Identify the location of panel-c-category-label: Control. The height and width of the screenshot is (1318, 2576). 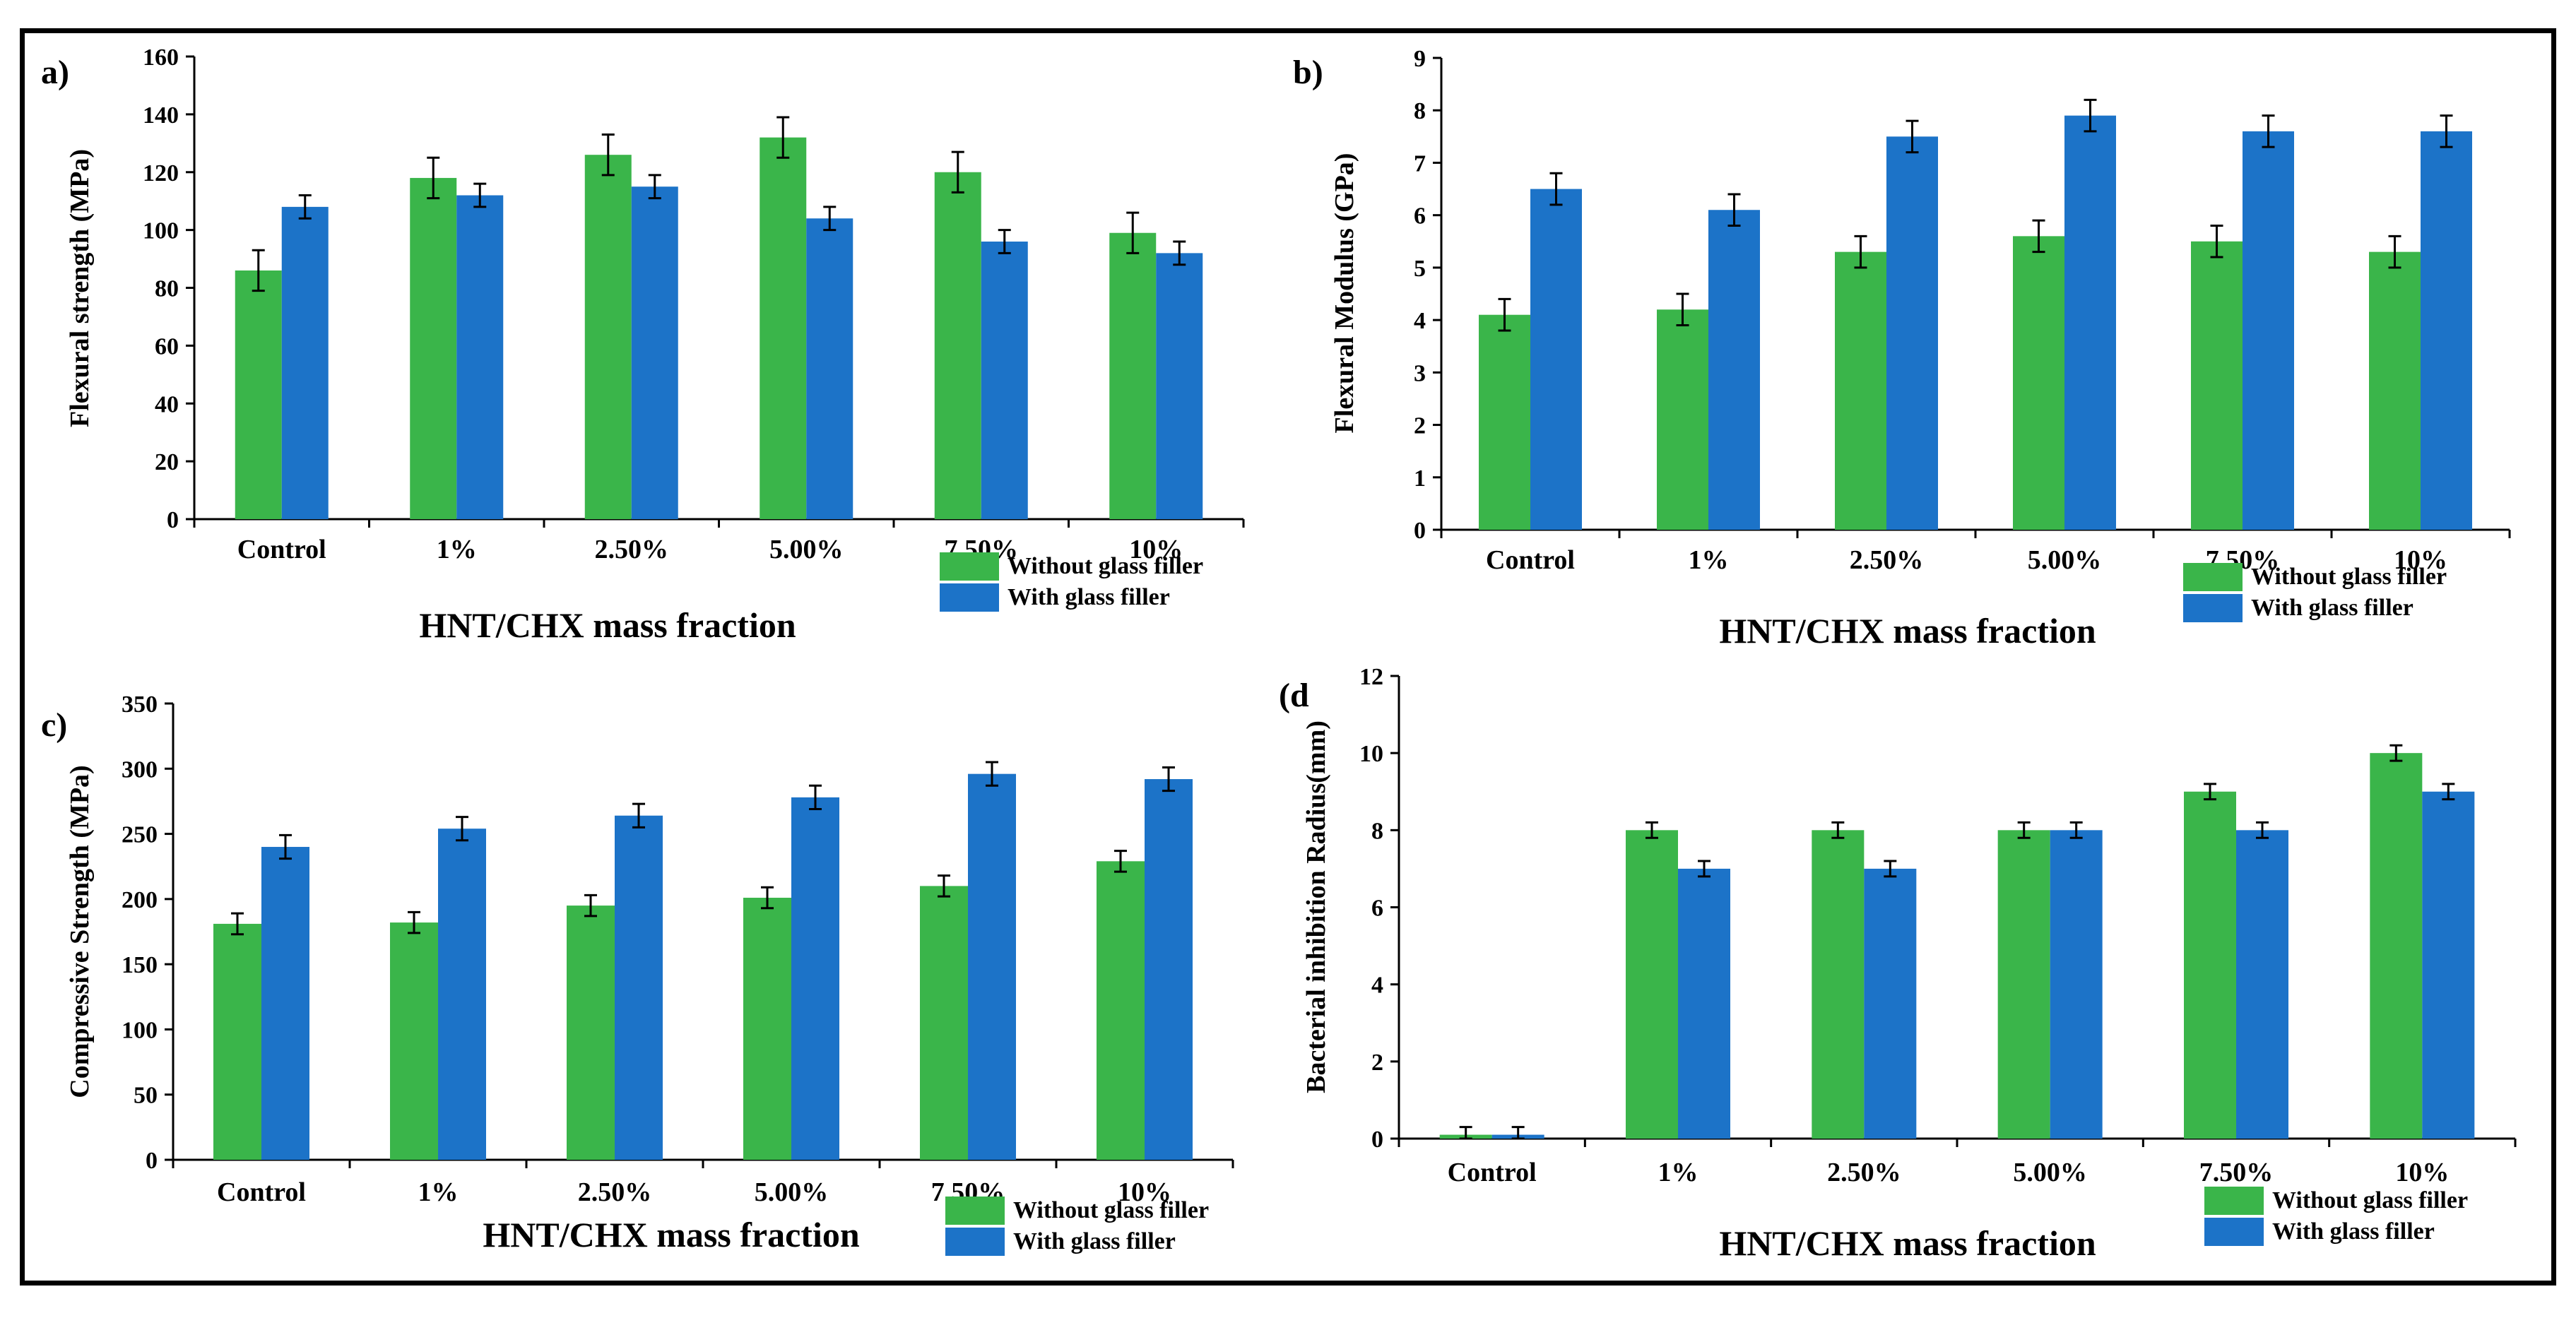
(261, 1192).